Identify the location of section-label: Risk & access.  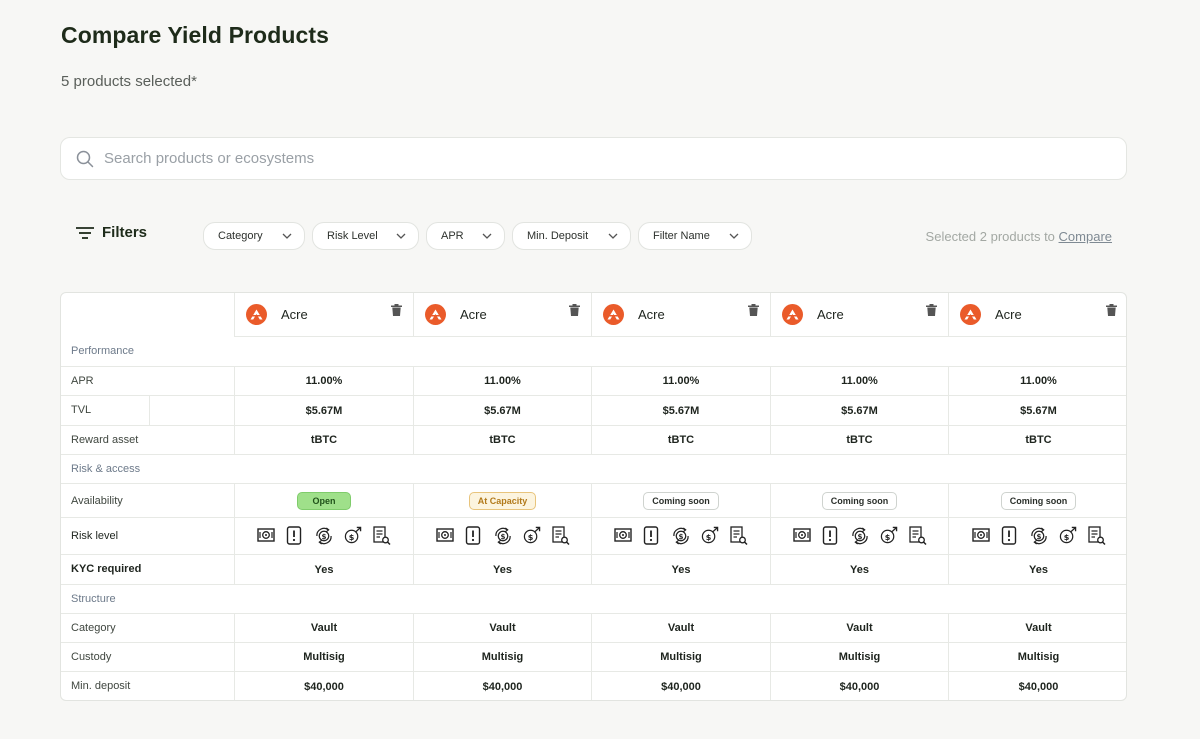
(106, 469).